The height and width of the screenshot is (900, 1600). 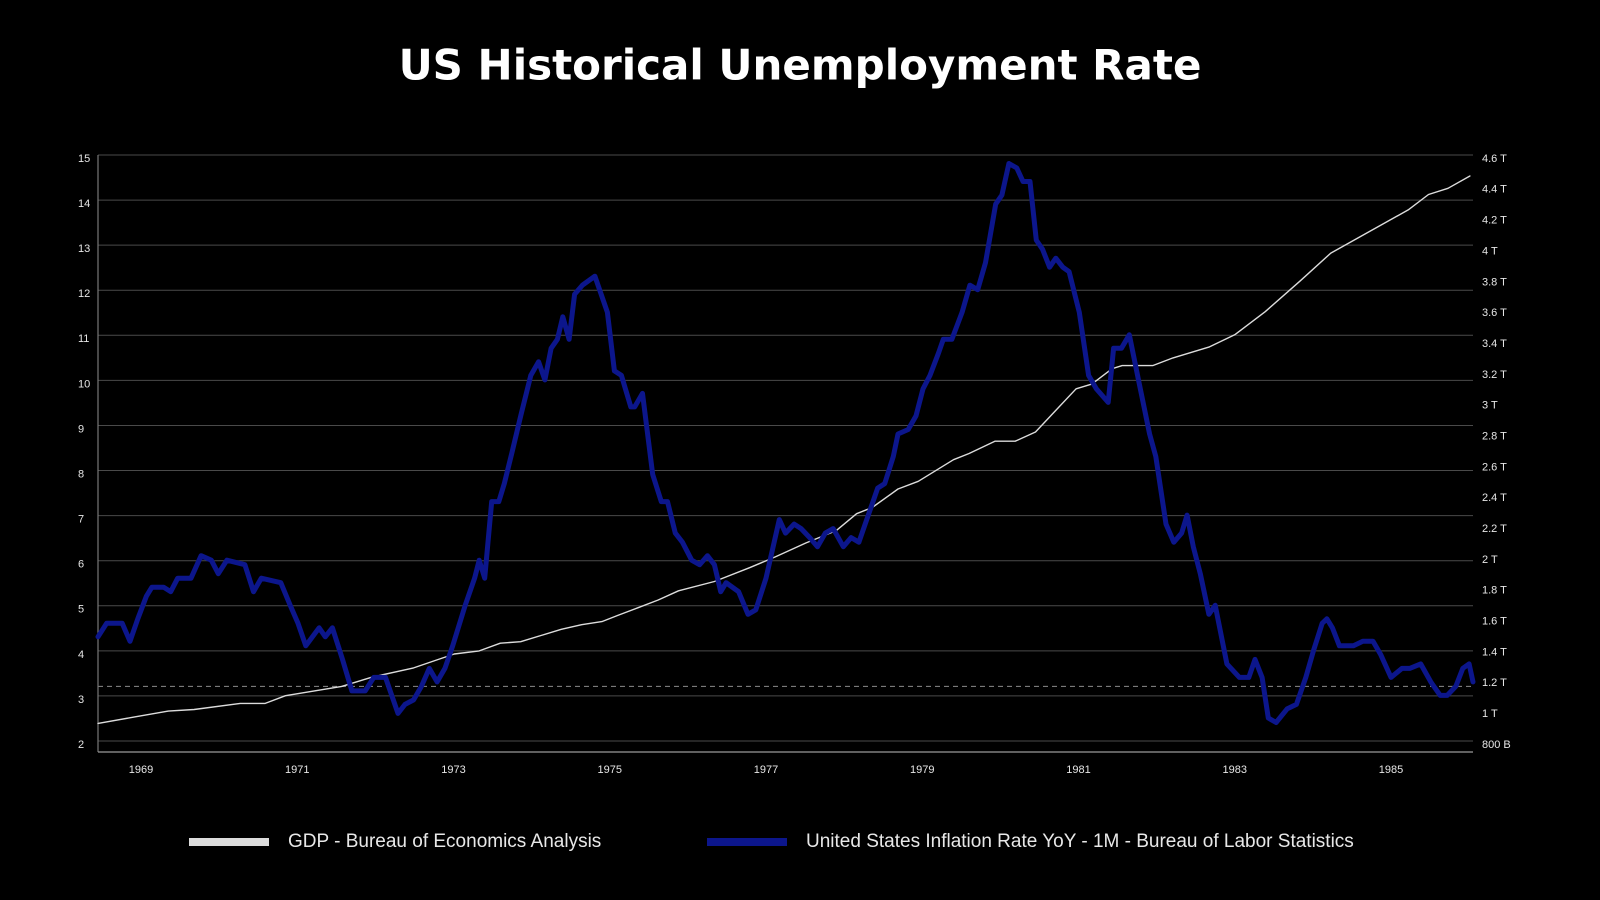 I want to click on y2-tick-label: 2.6 T, so click(x=1494, y=467).